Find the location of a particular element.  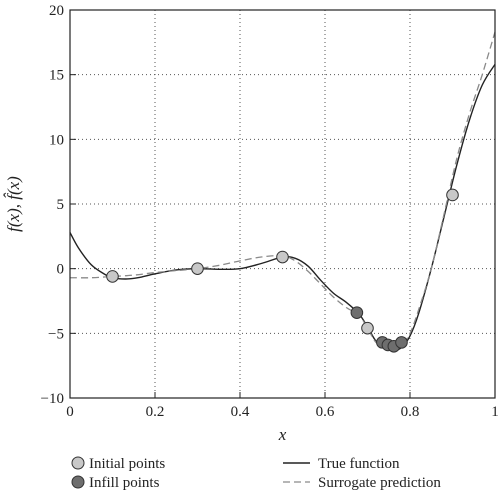

legend-infill-label: Infill points is located at coordinates (124, 483).